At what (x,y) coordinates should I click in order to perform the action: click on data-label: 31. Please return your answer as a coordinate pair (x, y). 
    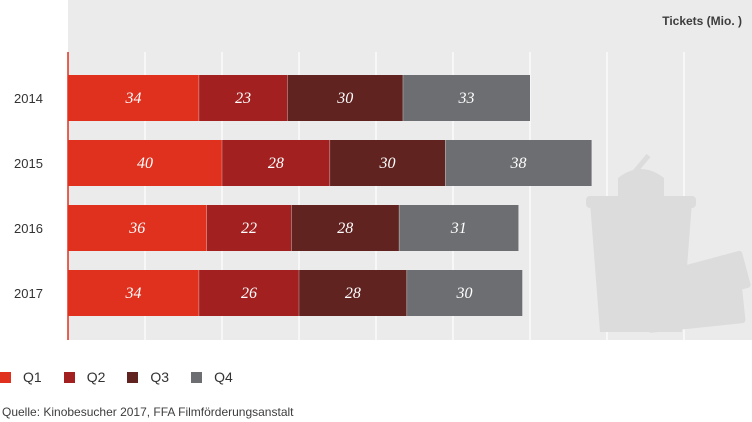
    Looking at the image, I should click on (458, 228).